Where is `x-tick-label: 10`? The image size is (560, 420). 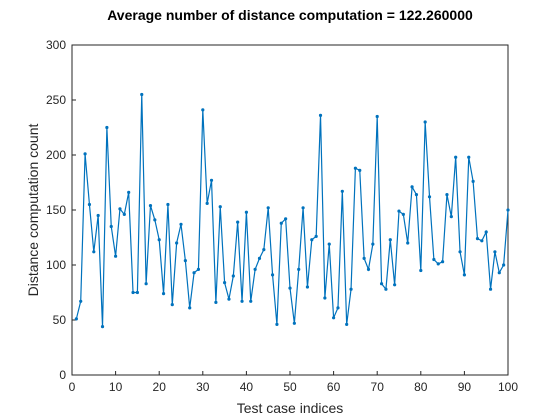 x-tick-label: 10 is located at coordinates (116, 387).